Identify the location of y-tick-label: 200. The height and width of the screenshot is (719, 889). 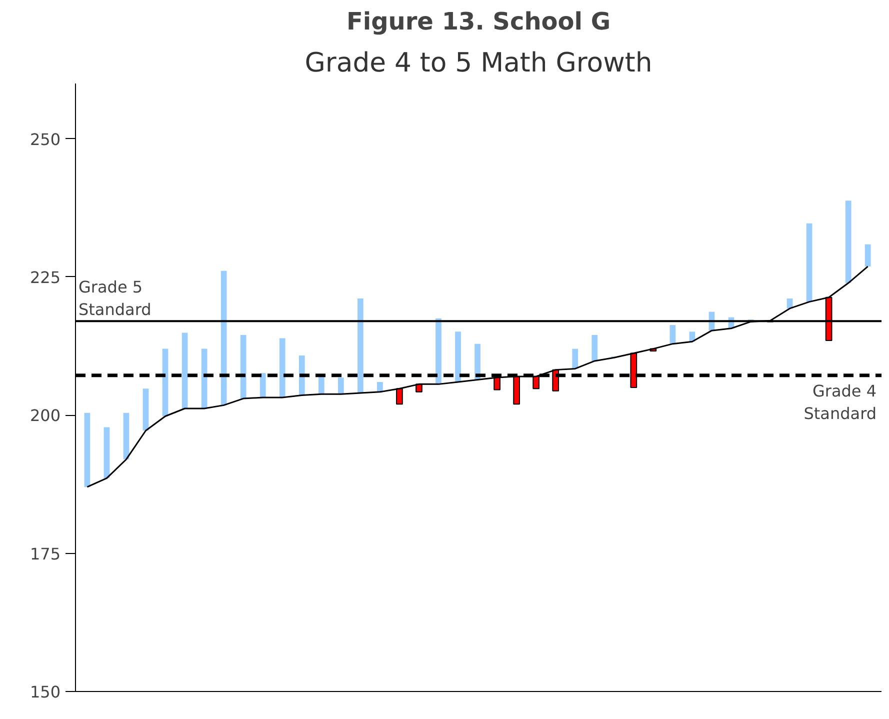
(45, 416).